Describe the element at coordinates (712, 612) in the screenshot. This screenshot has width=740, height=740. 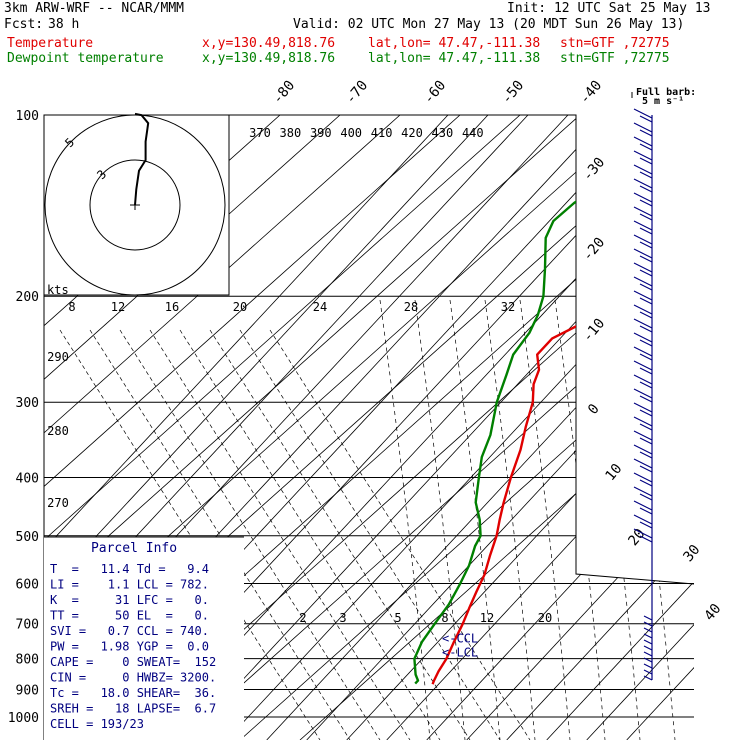
I see `isotherm-label: 40` at that location.